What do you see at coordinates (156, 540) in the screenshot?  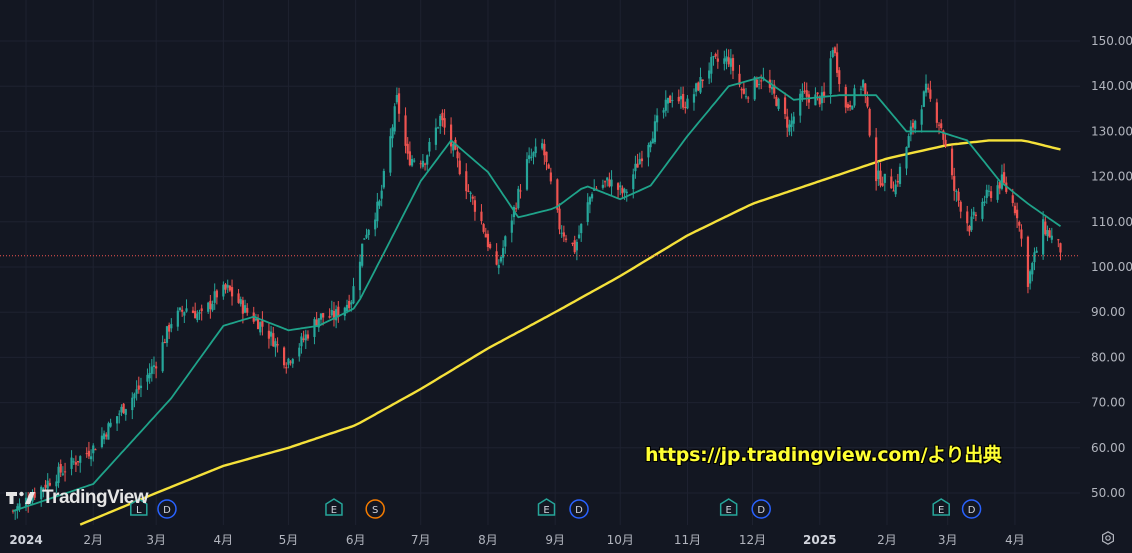 I see `x-tick-label: 3月` at bounding box center [156, 540].